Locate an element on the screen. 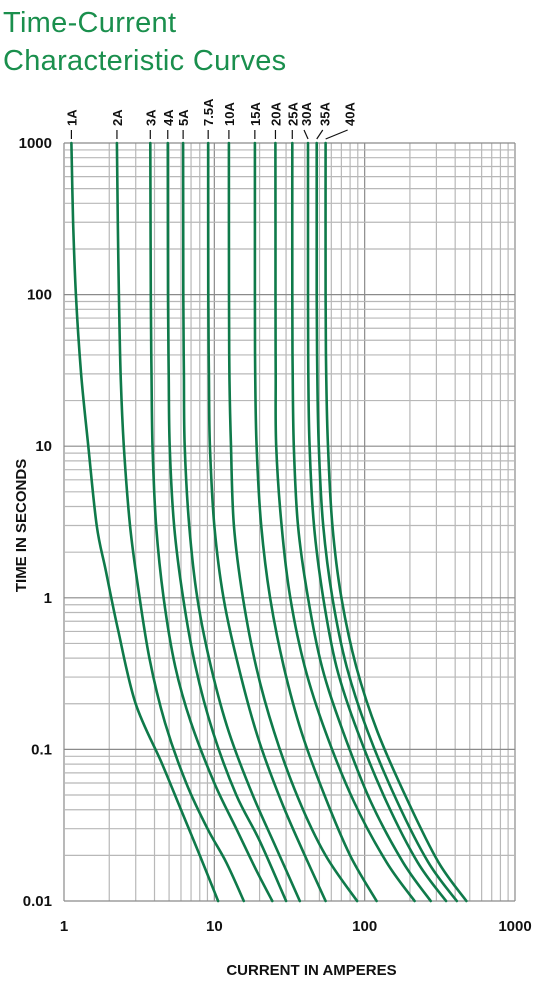  y-tick-label: 1000 is located at coordinates (35, 143).